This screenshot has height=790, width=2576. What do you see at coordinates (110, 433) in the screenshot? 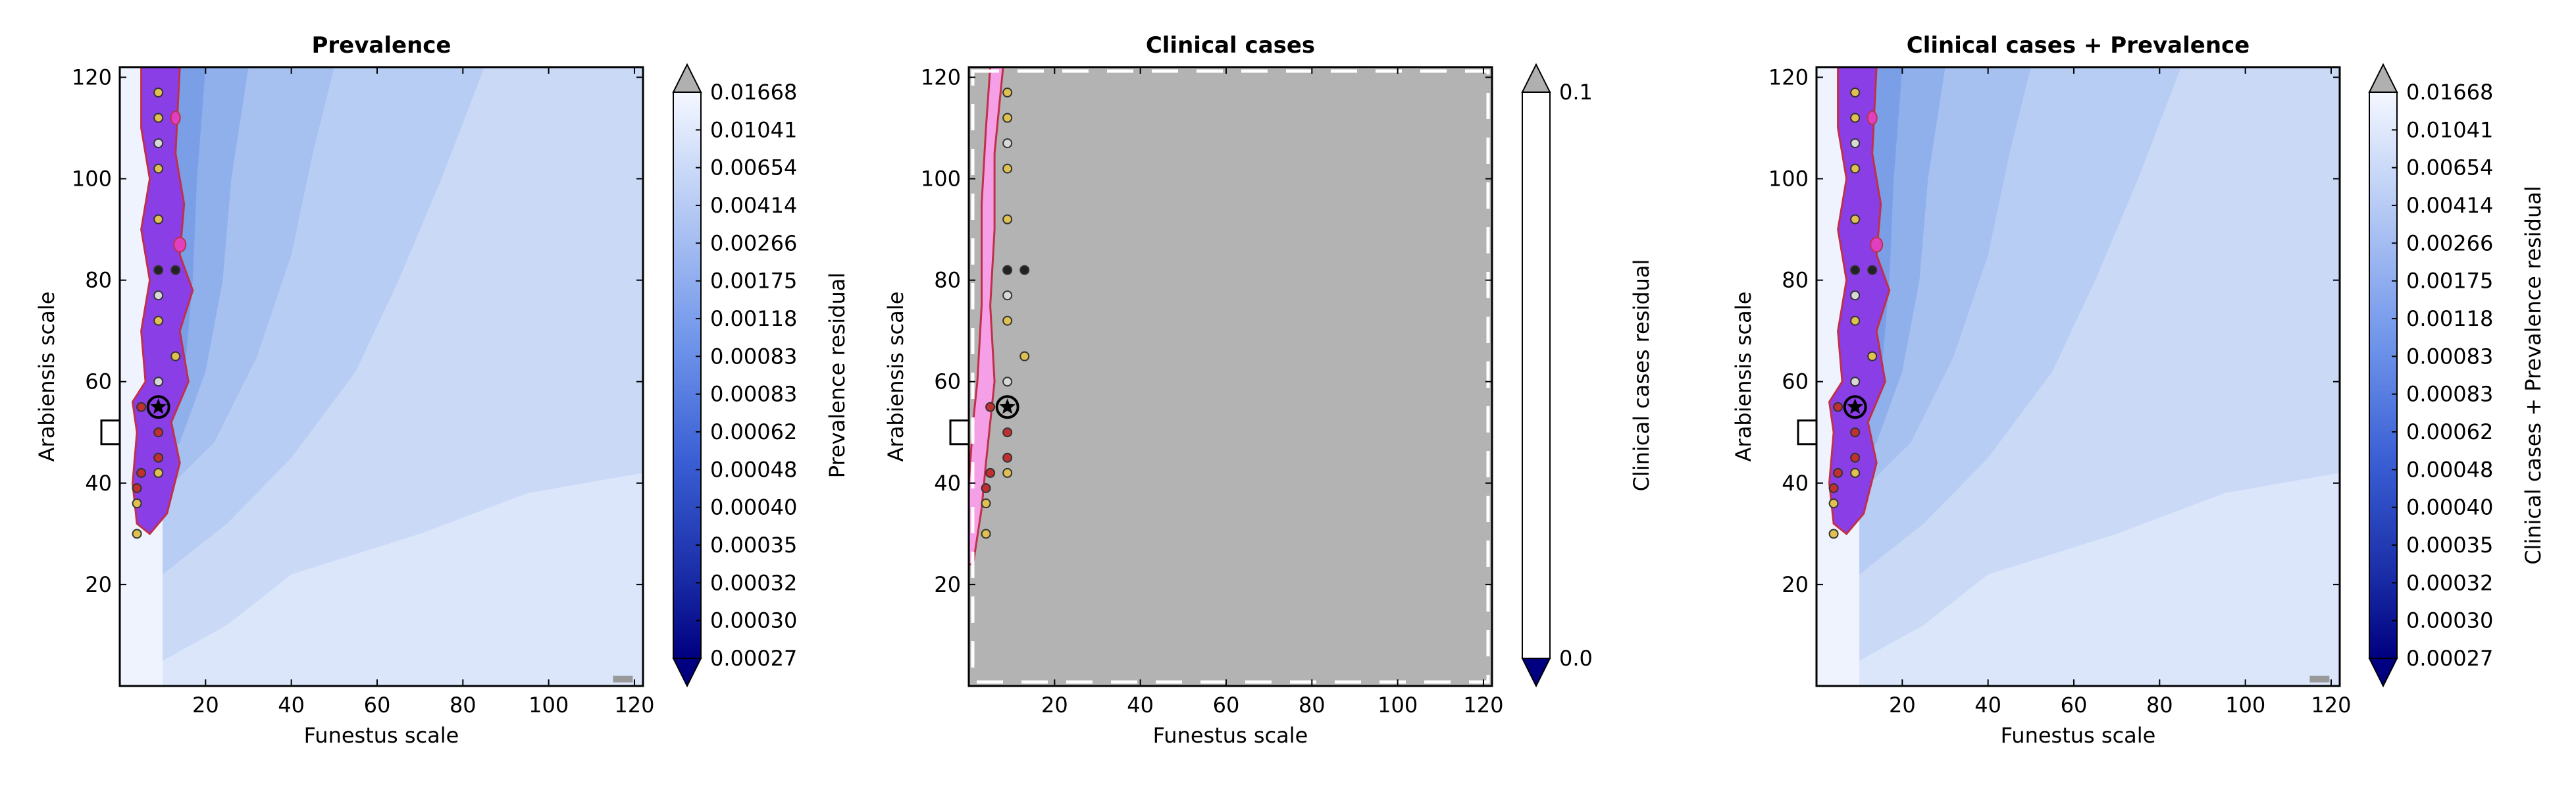
I see `reference-square` at bounding box center [110, 433].